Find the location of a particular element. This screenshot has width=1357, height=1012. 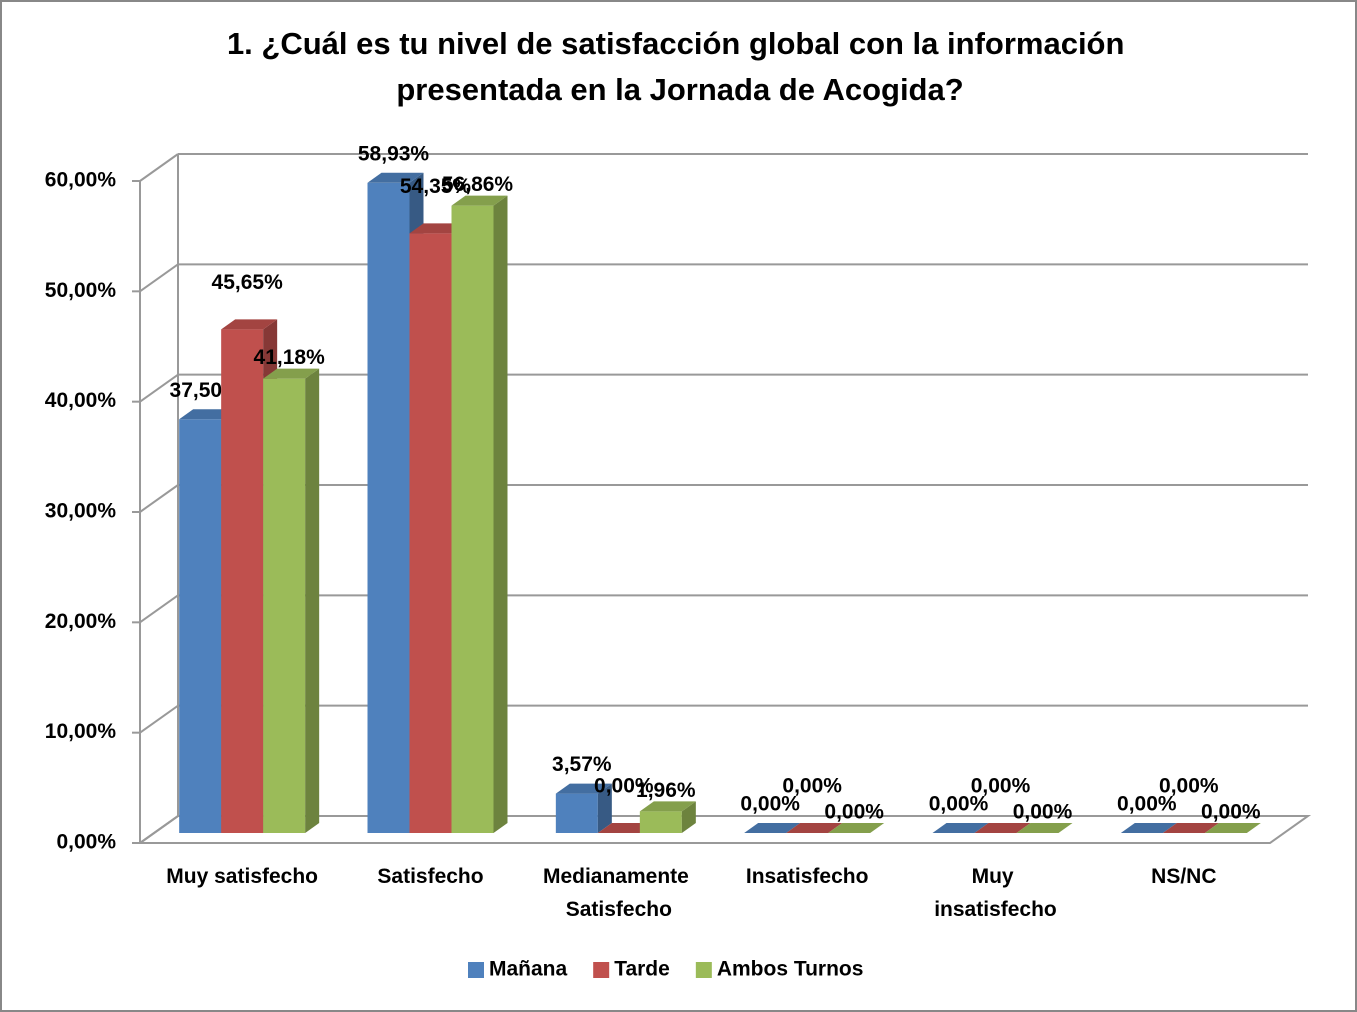

data-label: 56,86% is located at coordinates (478, 184).